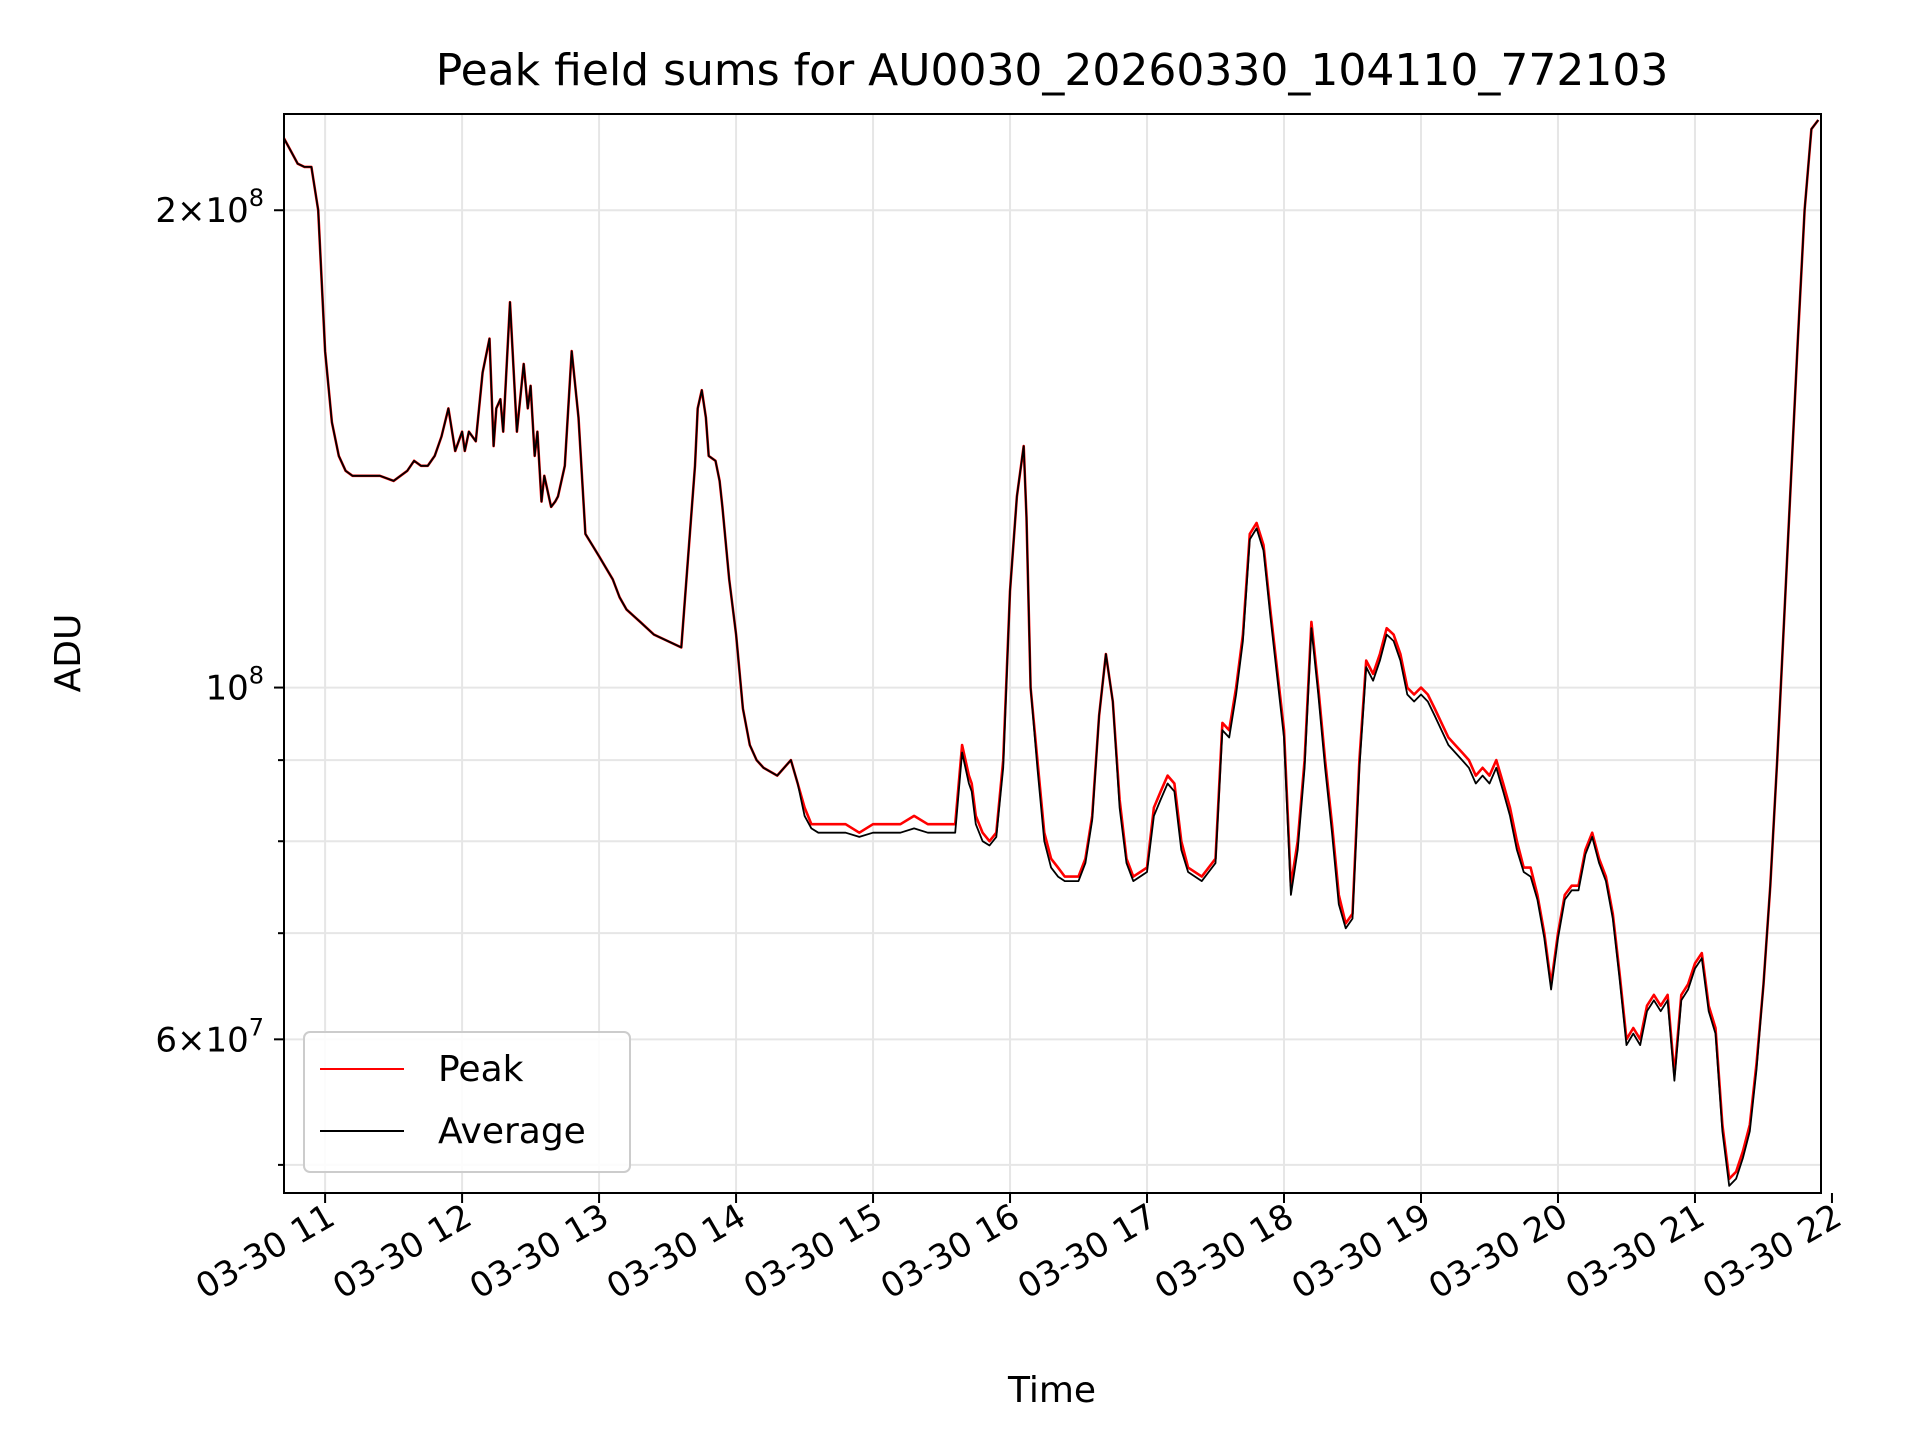  I want to click on y-axis: 2×108 108 6×107, so click(219, 675).